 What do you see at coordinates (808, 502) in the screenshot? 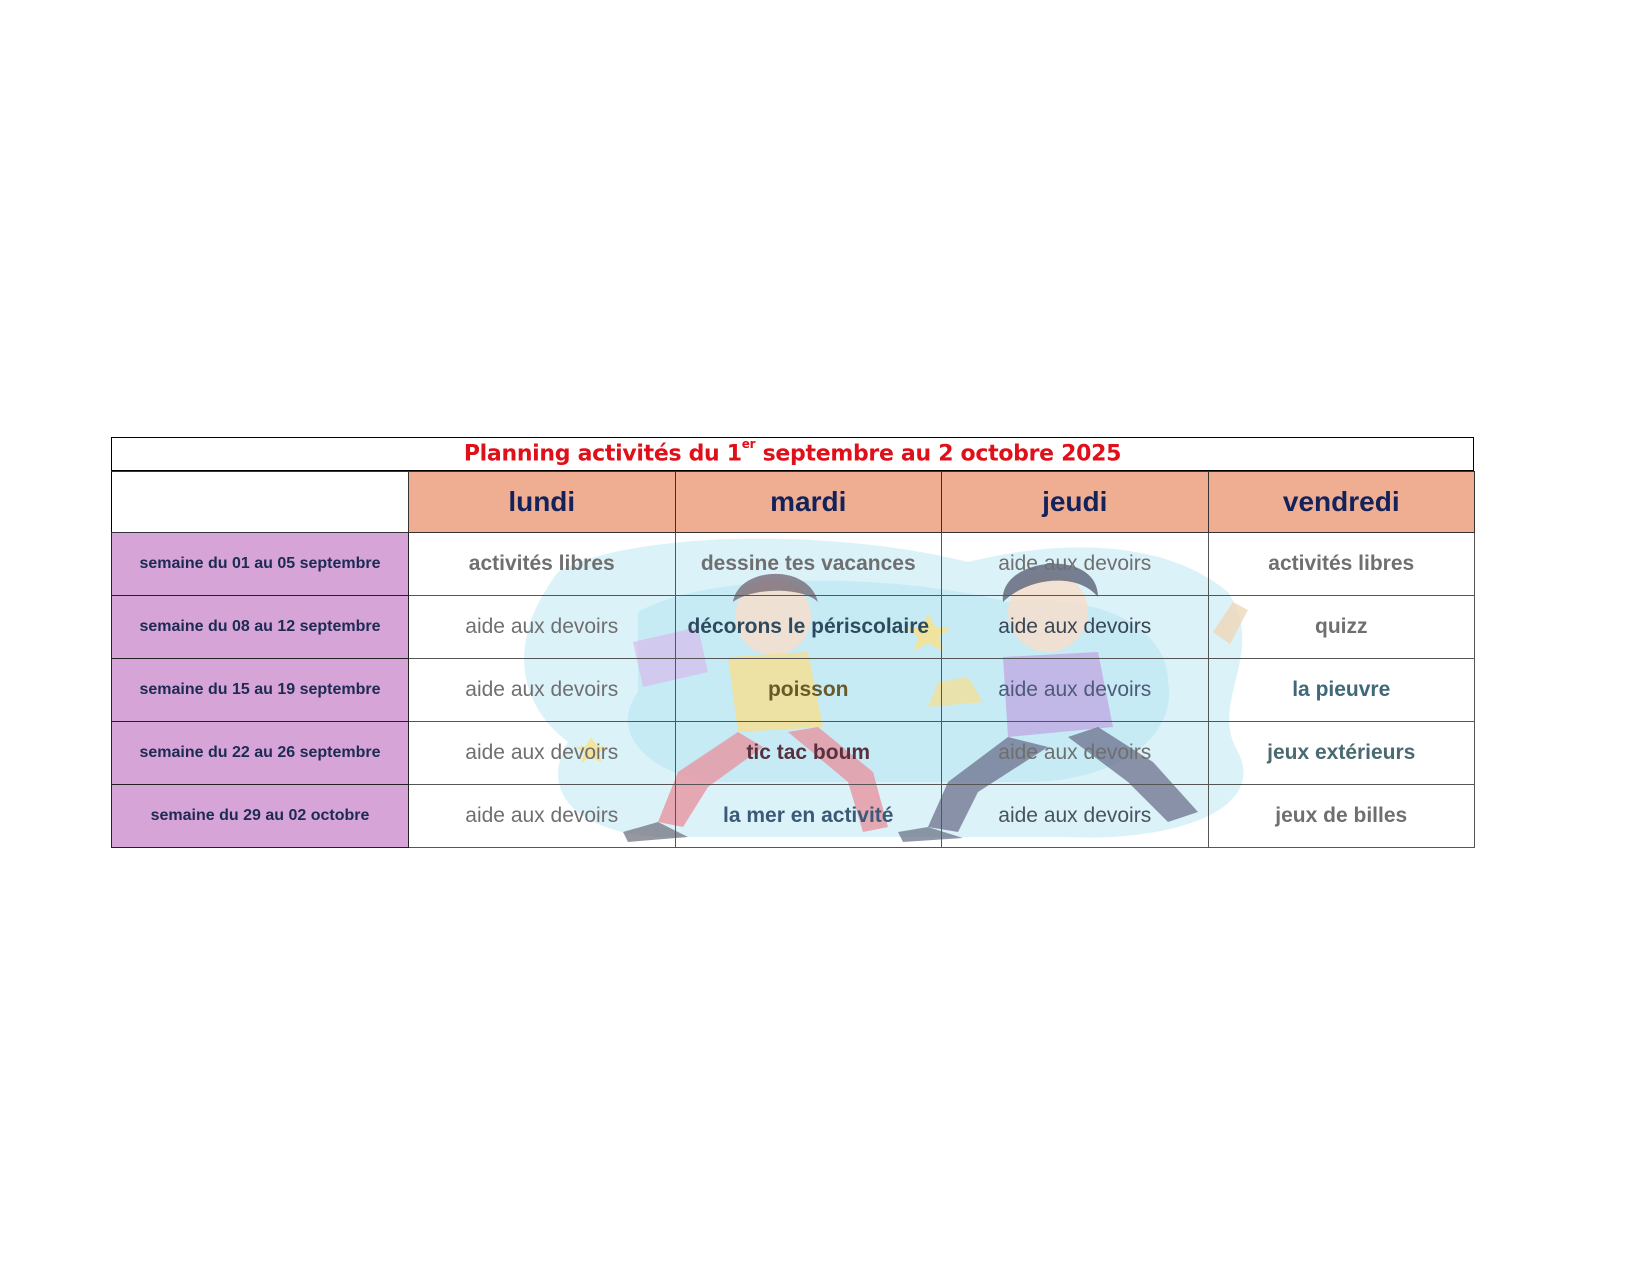
I see `day-header-mardi: mardi` at bounding box center [808, 502].